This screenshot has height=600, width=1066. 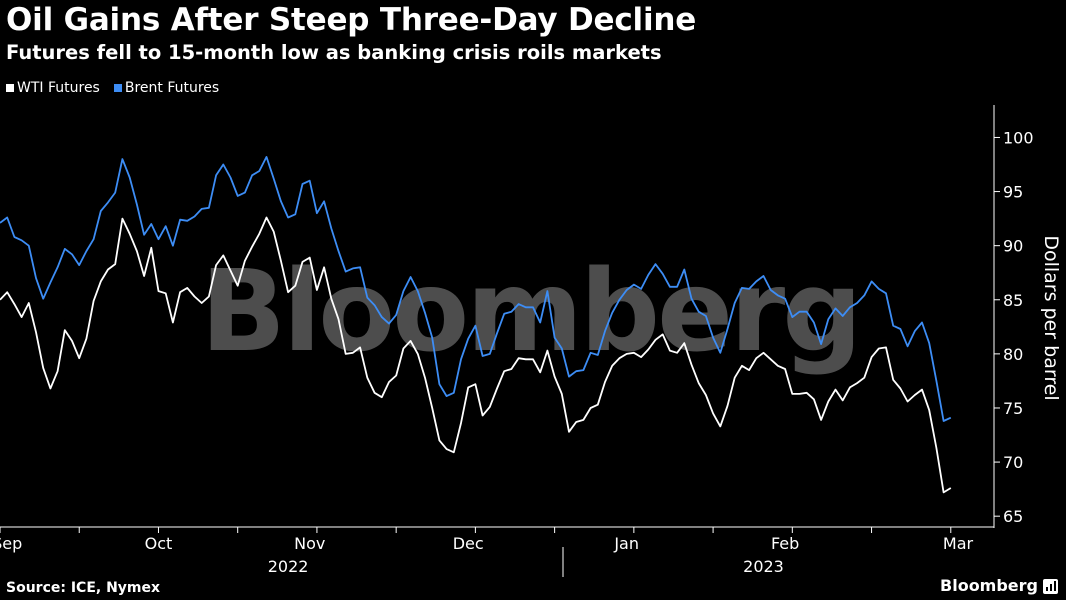 What do you see at coordinates (159, 543) in the screenshot?
I see `x-tick-label: Oct` at bounding box center [159, 543].